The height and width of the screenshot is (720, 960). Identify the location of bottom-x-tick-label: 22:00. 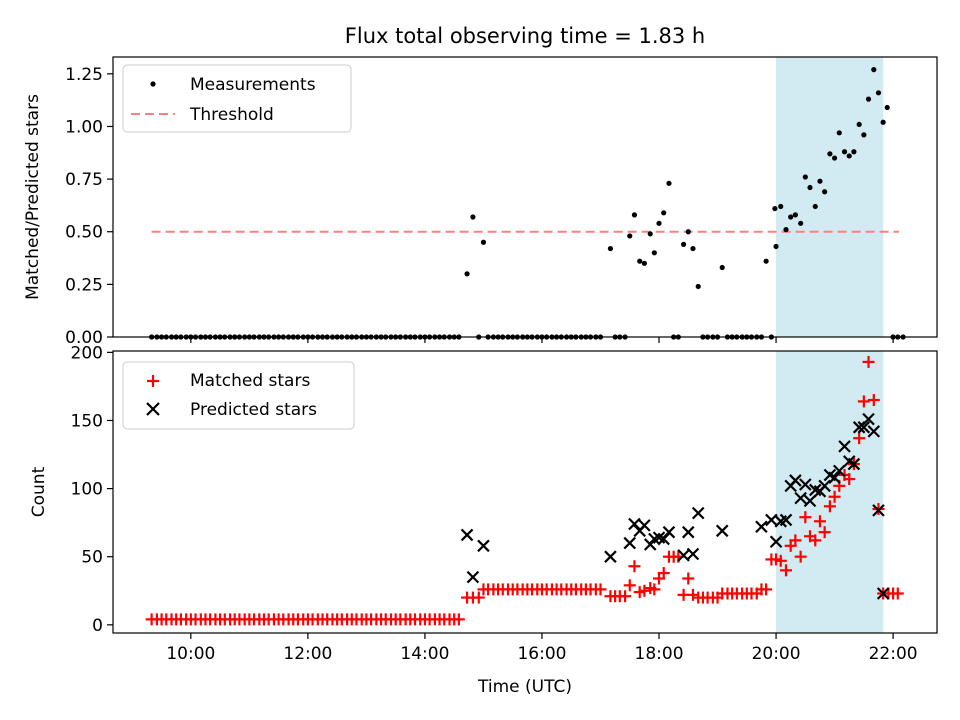
(893, 654).